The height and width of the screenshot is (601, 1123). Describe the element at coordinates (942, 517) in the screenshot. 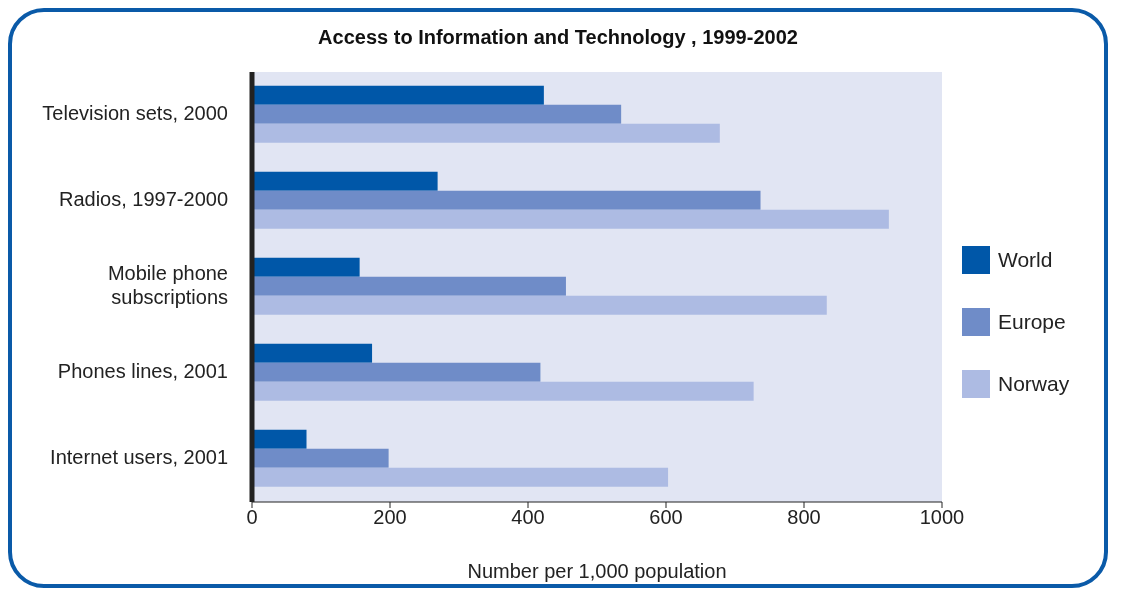

I see `x-tick-label: 1000` at that location.